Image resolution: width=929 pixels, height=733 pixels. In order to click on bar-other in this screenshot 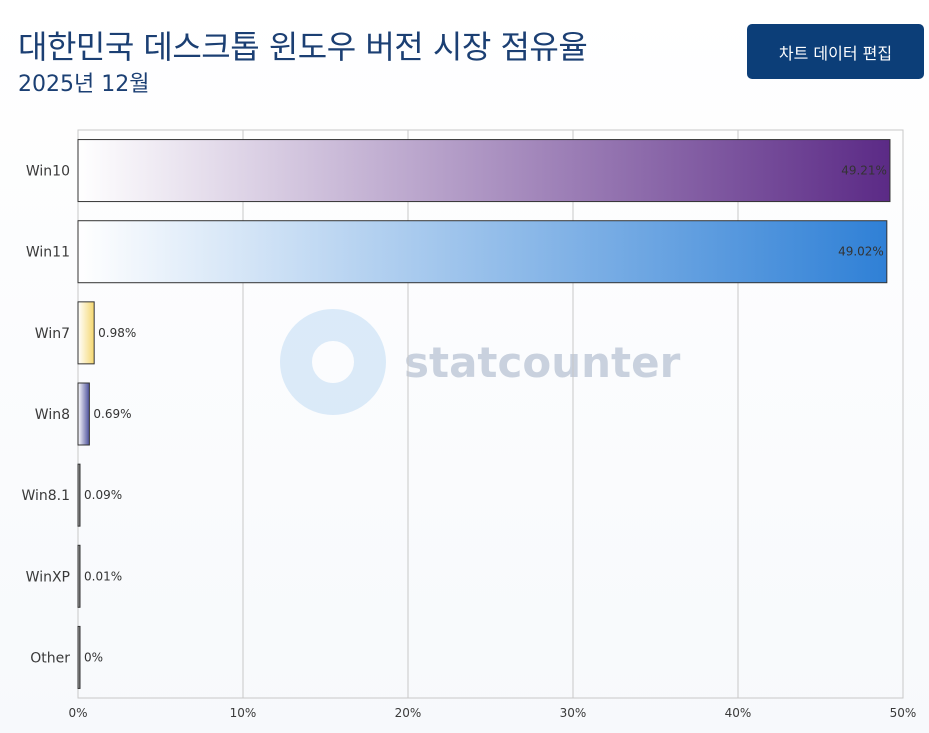, I will do `click(79, 657)`.